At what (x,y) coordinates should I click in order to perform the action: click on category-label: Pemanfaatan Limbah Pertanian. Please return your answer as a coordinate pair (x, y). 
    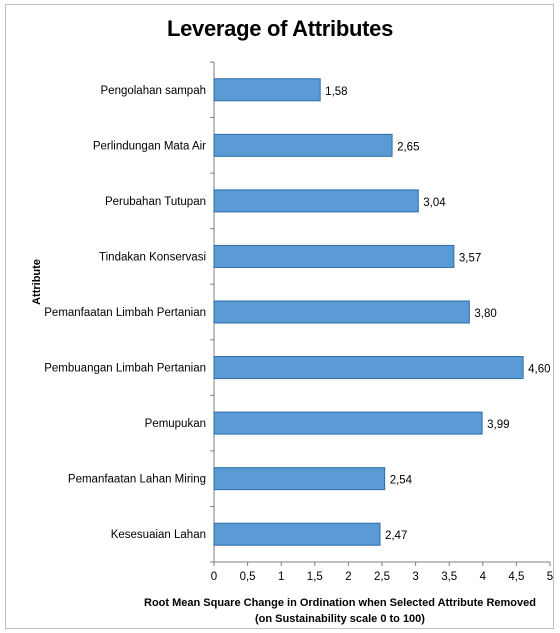
    Looking at the image, I should click on (125, 313).